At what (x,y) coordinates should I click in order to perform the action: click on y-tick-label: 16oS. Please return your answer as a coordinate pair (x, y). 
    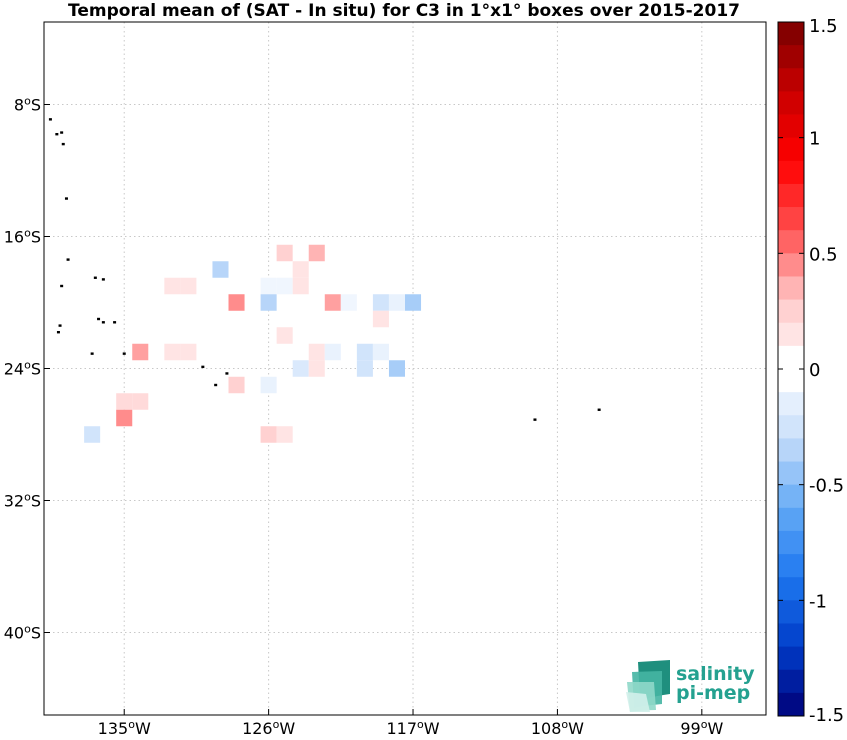
    Looking at the image, I should click on (22, 237).